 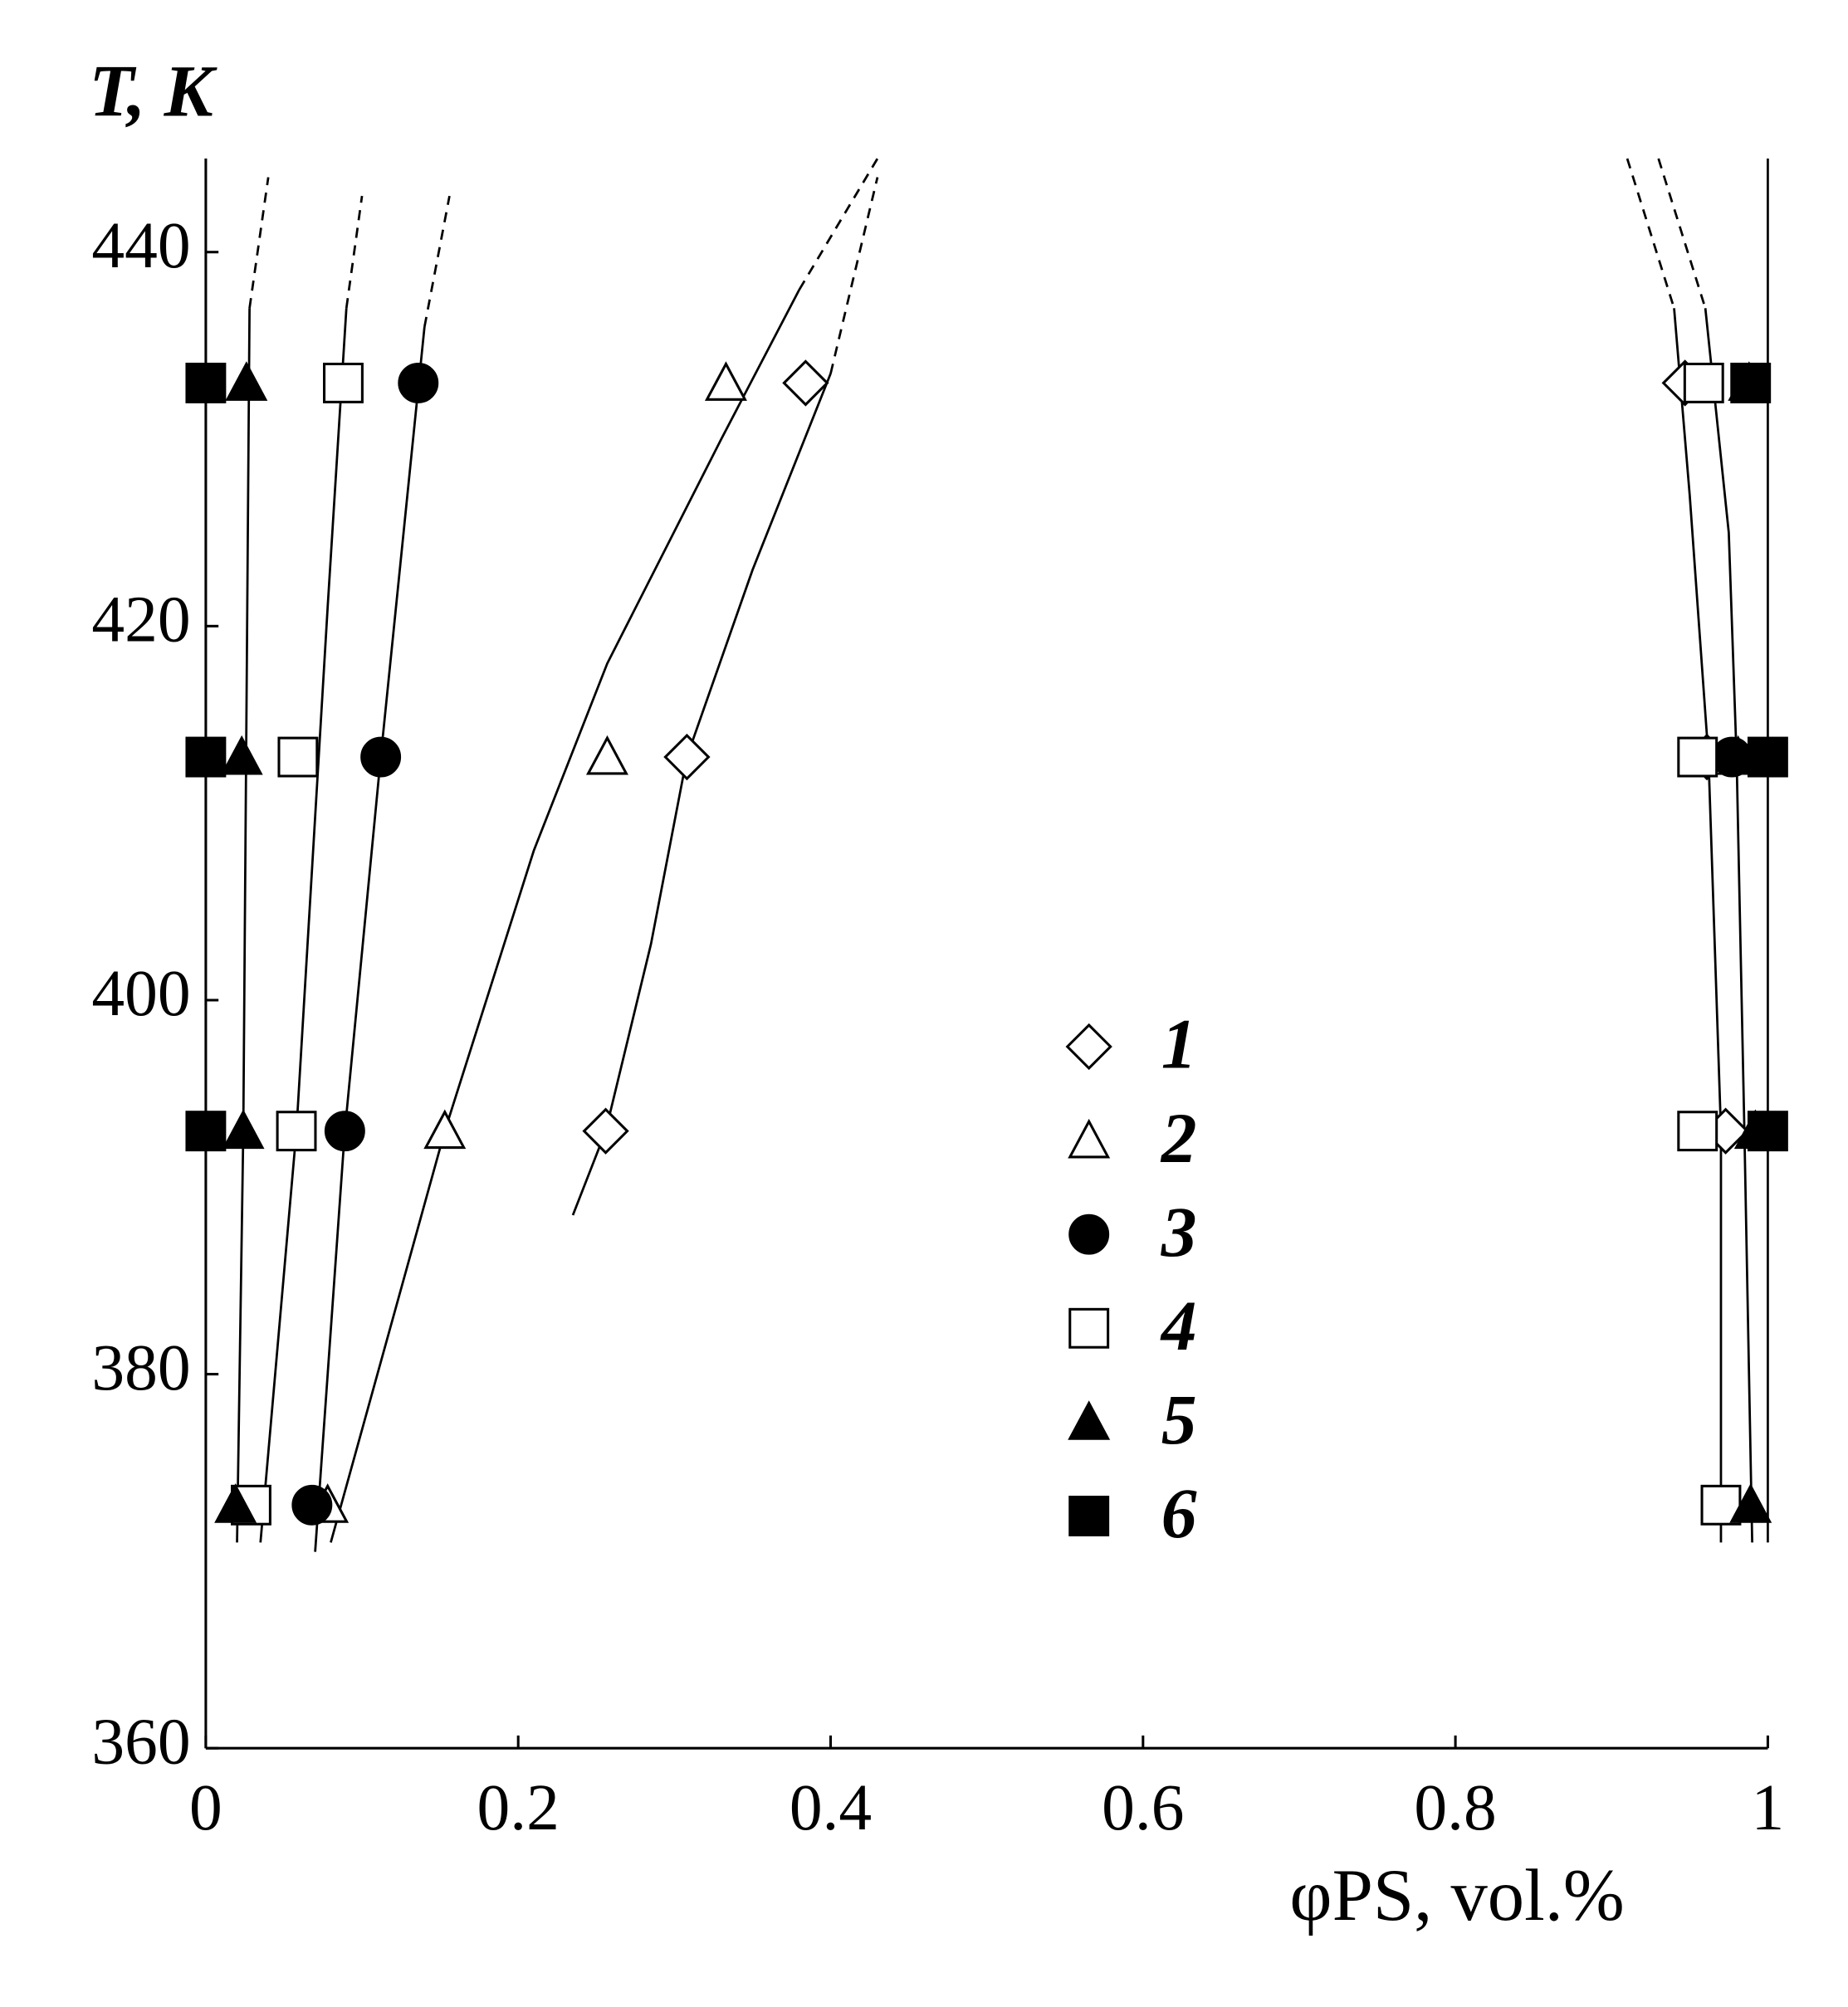 I want to click on x-tick-label: 0.8, so click(x=1455, y=1808).